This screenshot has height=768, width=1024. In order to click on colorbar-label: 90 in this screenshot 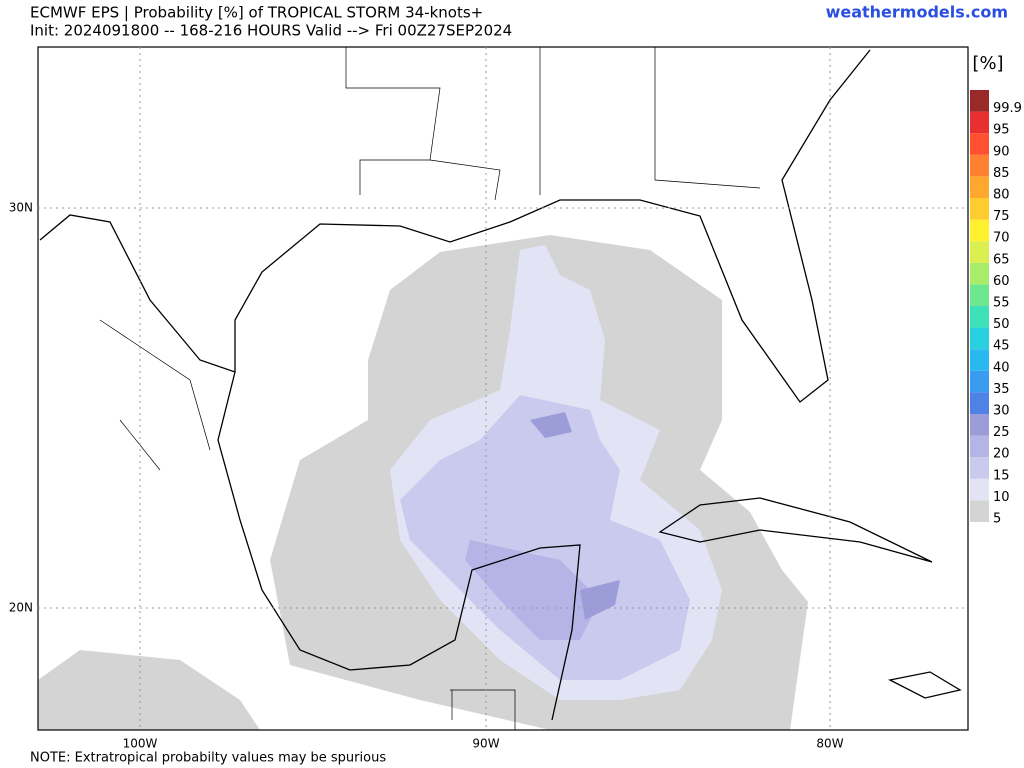, I will do `click(1001, 151)`.